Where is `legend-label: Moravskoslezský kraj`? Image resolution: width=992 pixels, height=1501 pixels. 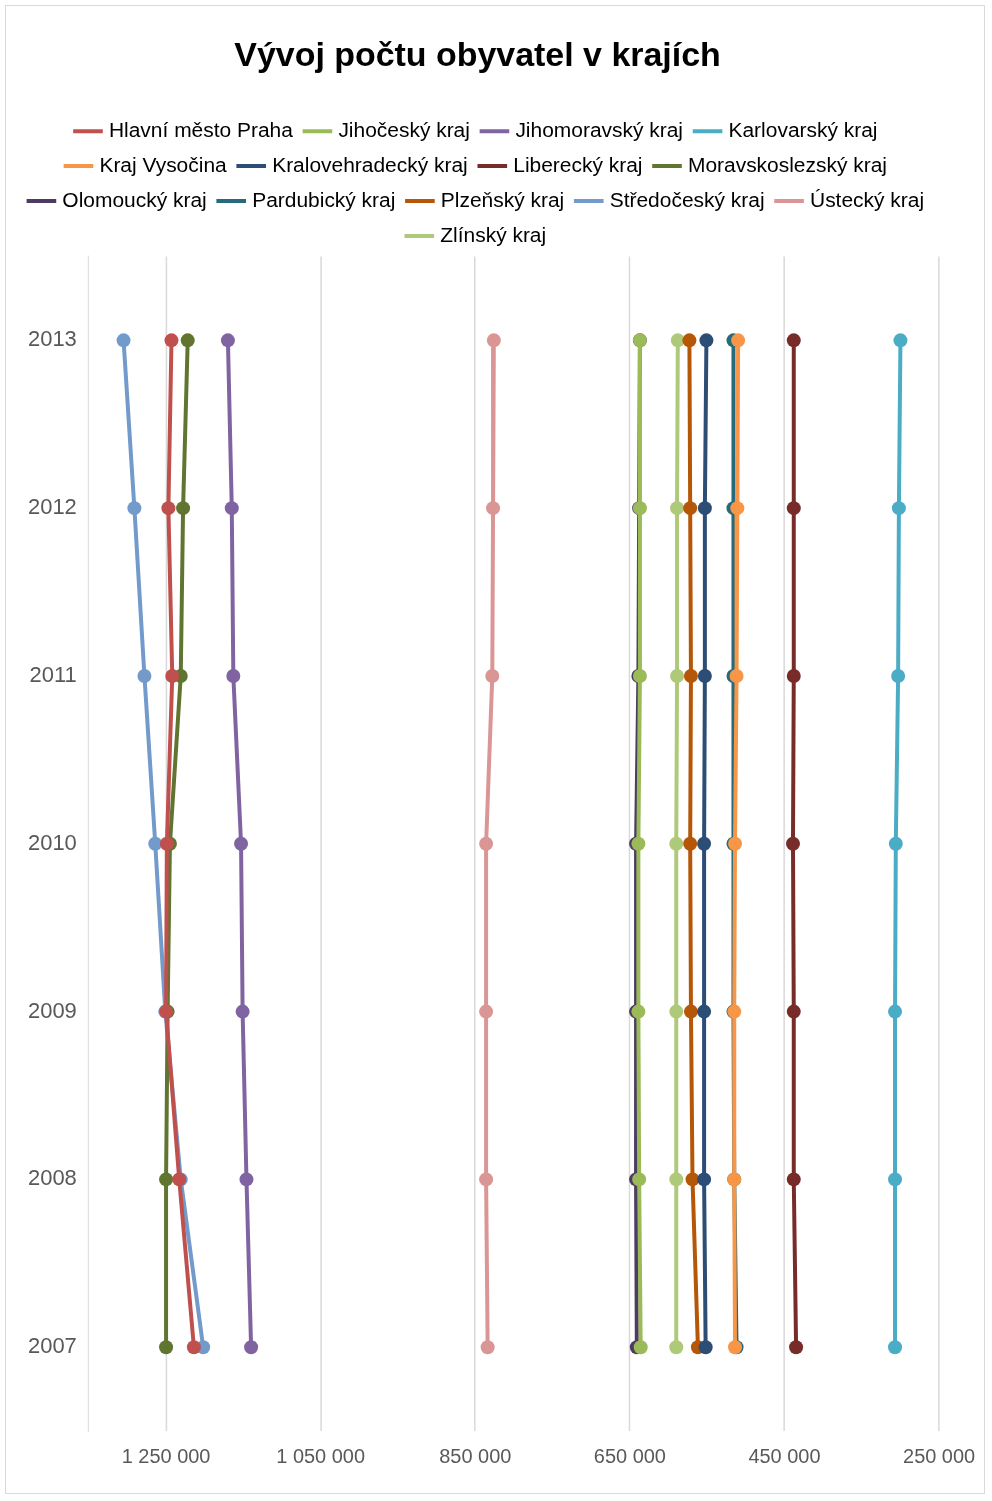
legend-label: Moravskoslezský kraj is located at coordinates (787, 164).